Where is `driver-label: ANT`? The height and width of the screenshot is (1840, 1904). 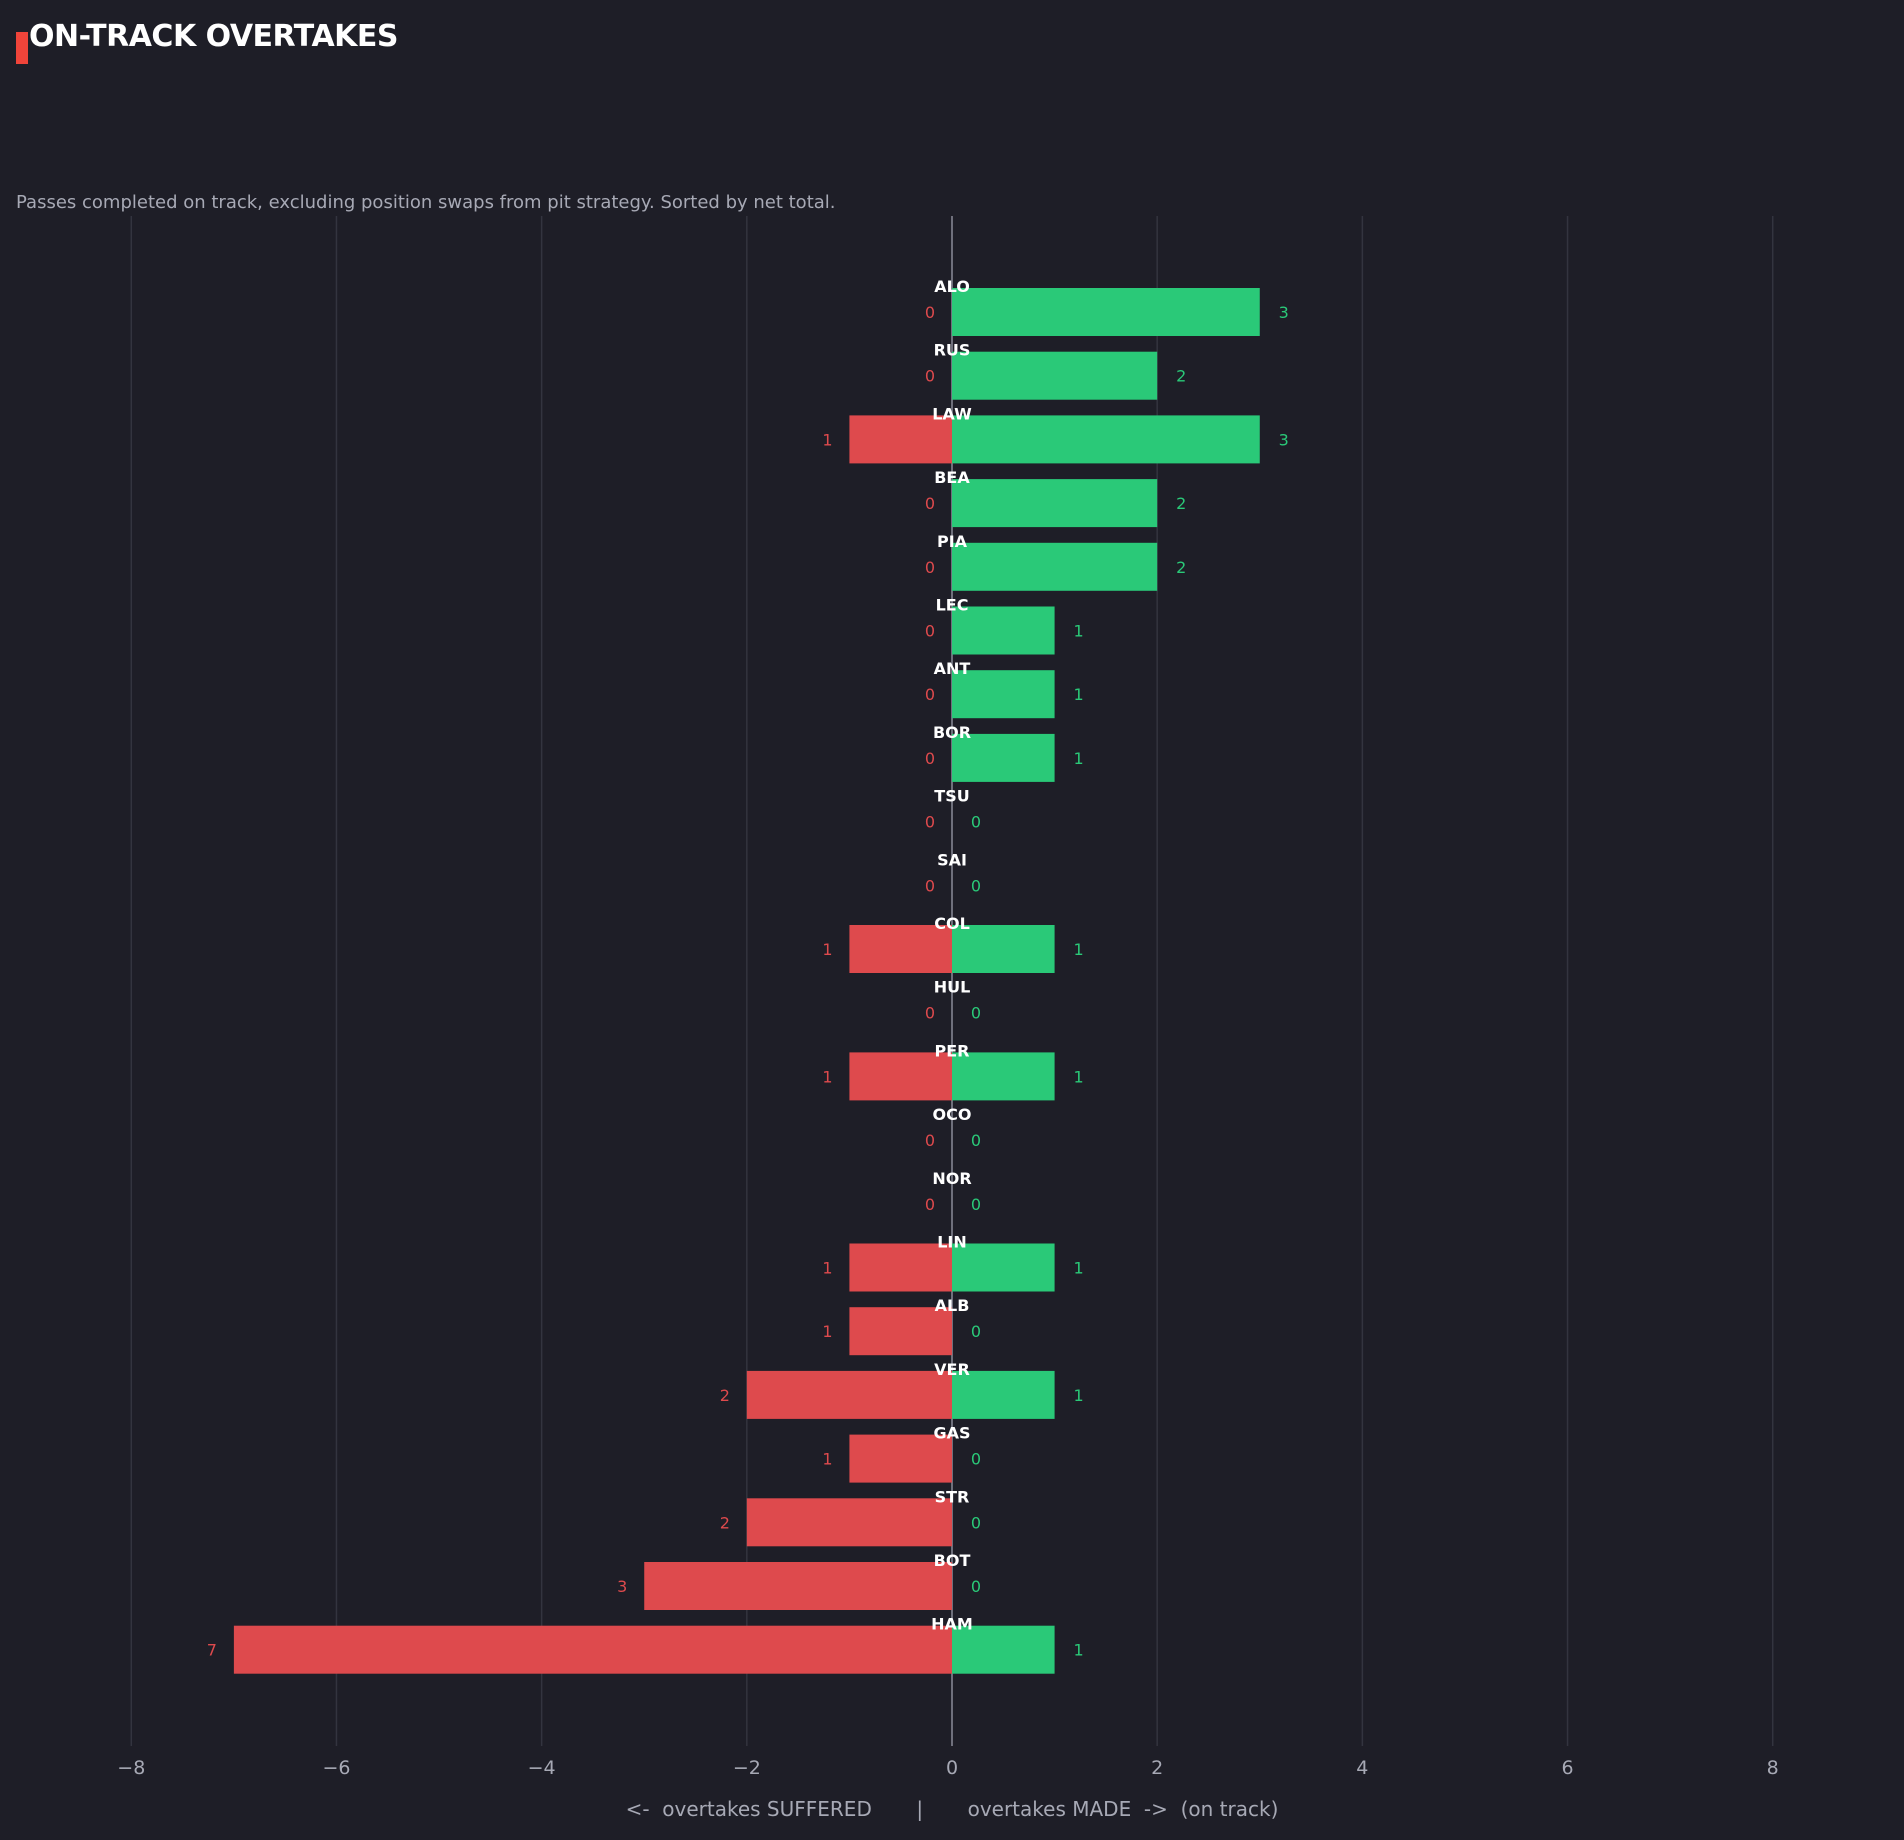 driver-label: ANT is located at coordinates (952, 668).